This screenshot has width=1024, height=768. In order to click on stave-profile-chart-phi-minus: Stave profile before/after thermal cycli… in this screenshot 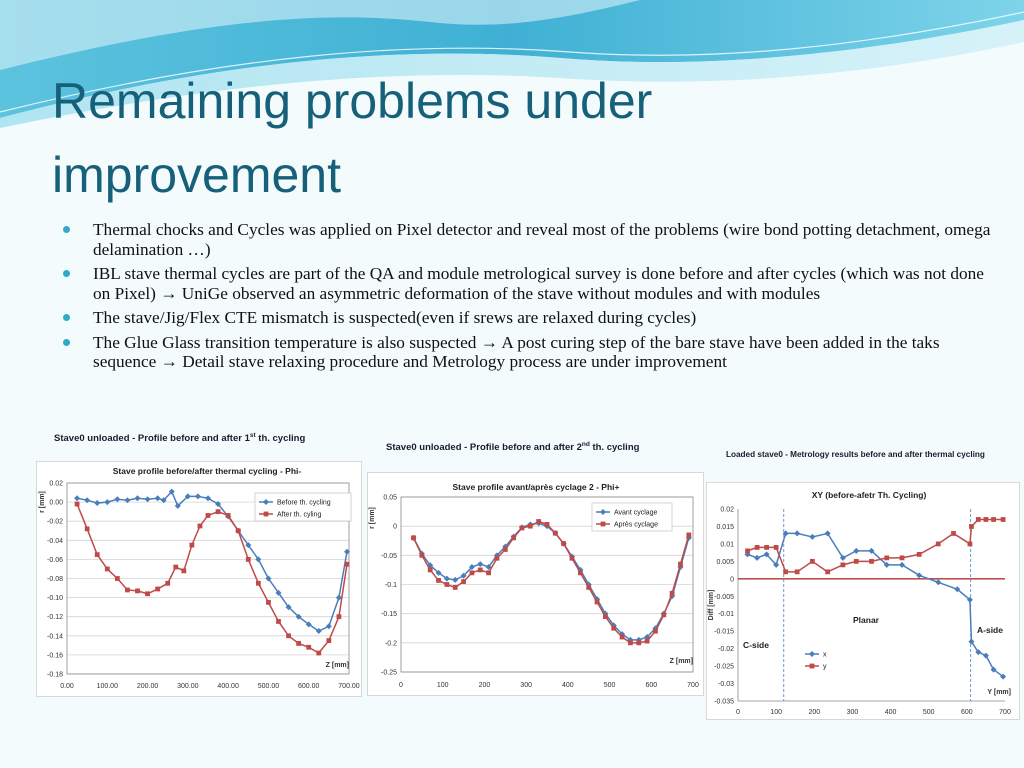, I will do `click(199, 578)`.